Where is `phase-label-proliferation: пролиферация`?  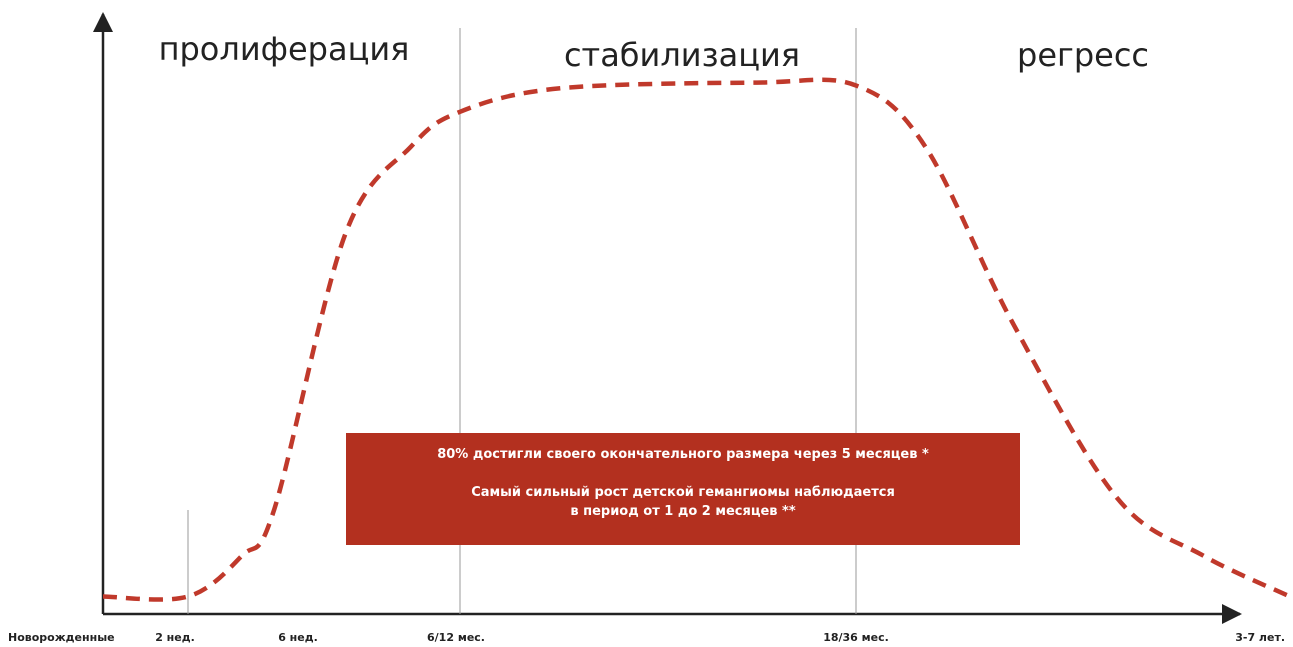 phase-label-proliferation: пролиферация is located at coordinates (284, 49).